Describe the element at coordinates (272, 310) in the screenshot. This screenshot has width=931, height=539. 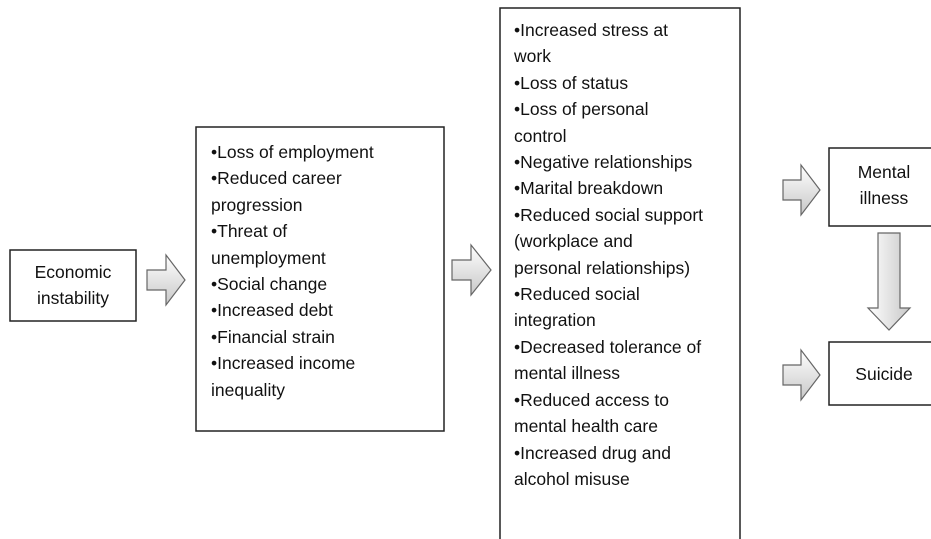
I see `text-line: •Increased debt` at that location.